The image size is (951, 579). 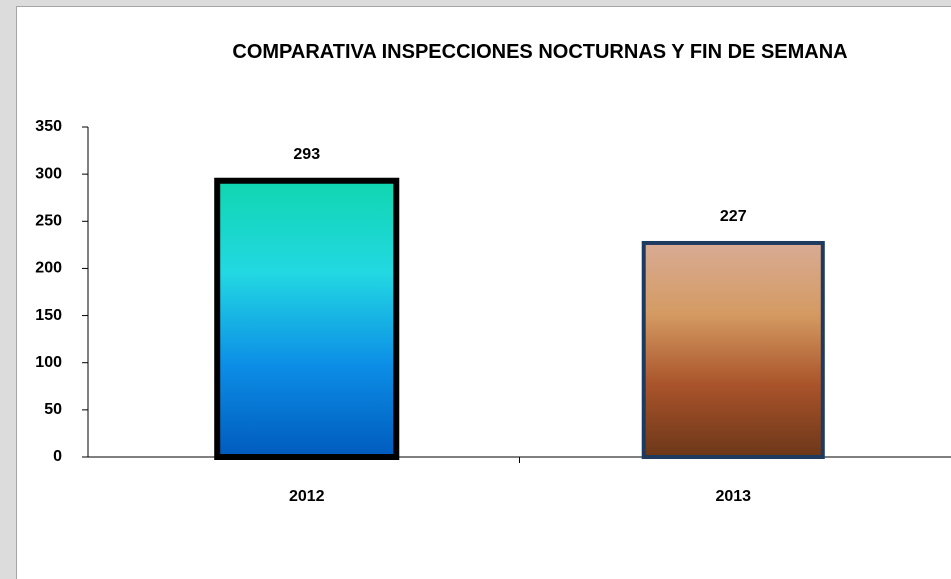 I want to click on y-tick-label: 350, so click(x=48, y=126).